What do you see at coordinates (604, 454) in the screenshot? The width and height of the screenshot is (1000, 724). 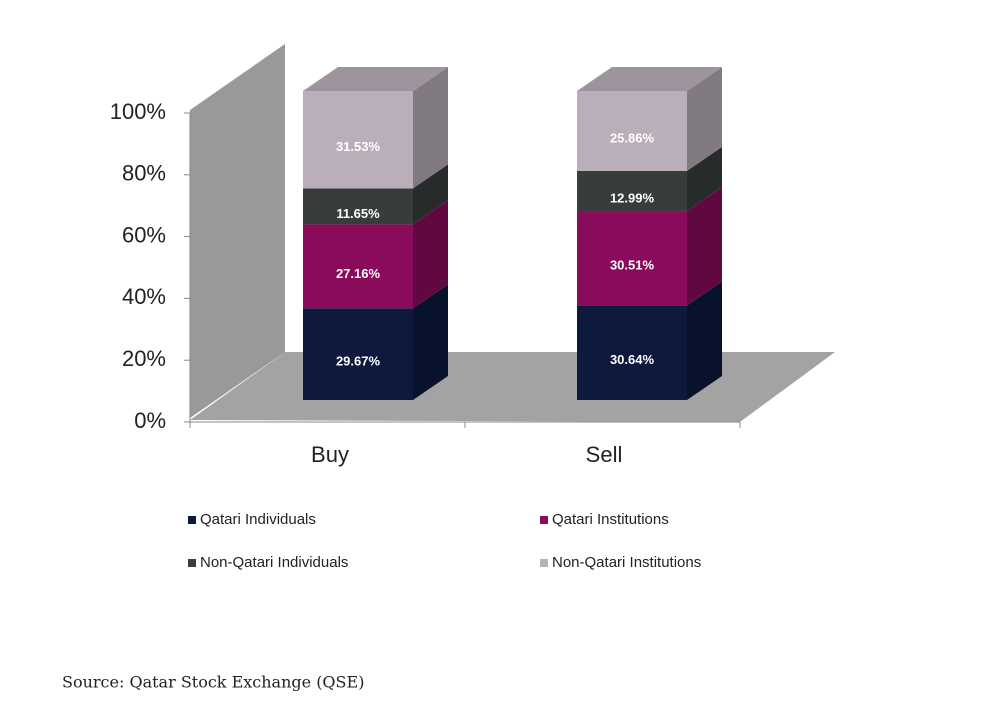 I see `x-tick-label: Sell` at bounding box center [604, 454].